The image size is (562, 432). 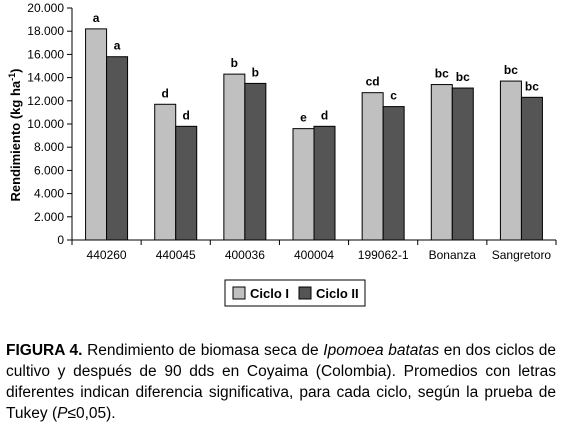 I want to click on y-axis-label: Rendimiento (kg ha-1), so click(x=15, y=135).